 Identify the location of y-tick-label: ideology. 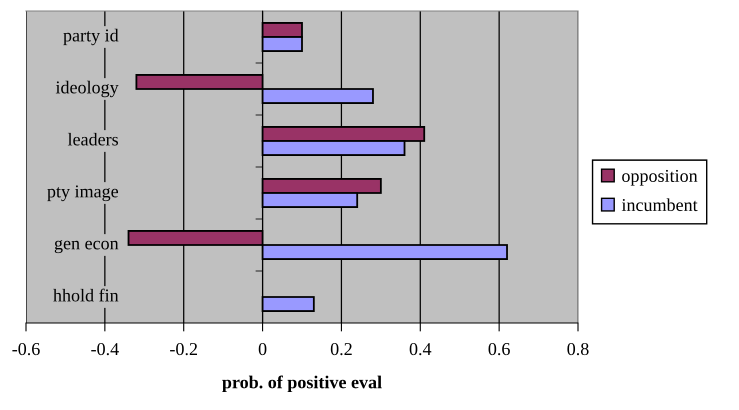
(87, 89).